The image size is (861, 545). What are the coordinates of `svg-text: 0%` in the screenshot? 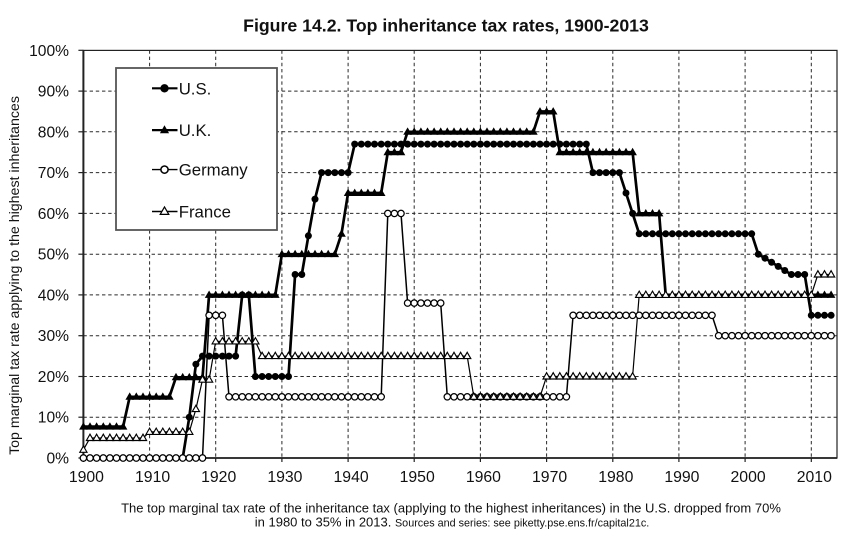 It's located at (57, 459).